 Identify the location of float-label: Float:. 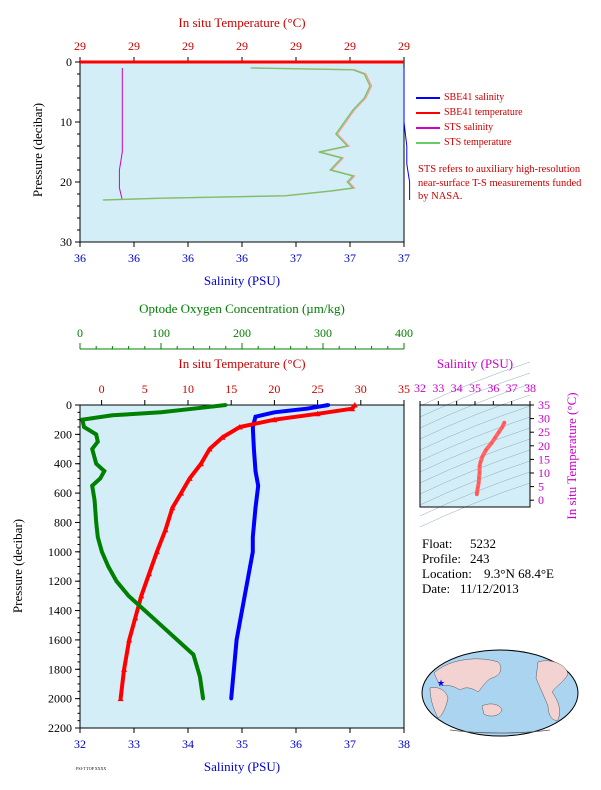
(437, 543).